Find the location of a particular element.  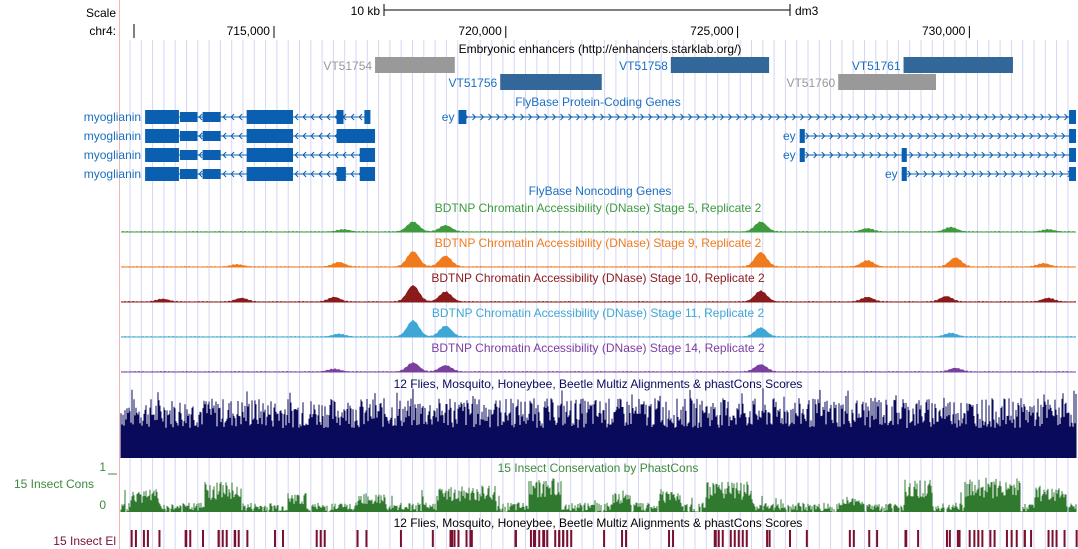

multiz-bars is located at coordinates (598, 423).